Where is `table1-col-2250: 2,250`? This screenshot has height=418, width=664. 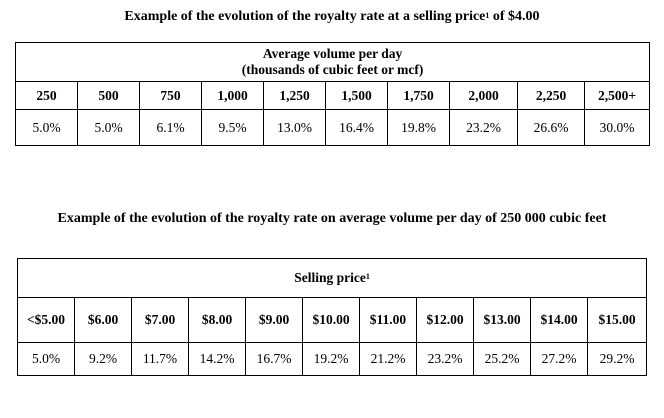 table1-col-2250: 2,250 is located at coordinates (551, 95).